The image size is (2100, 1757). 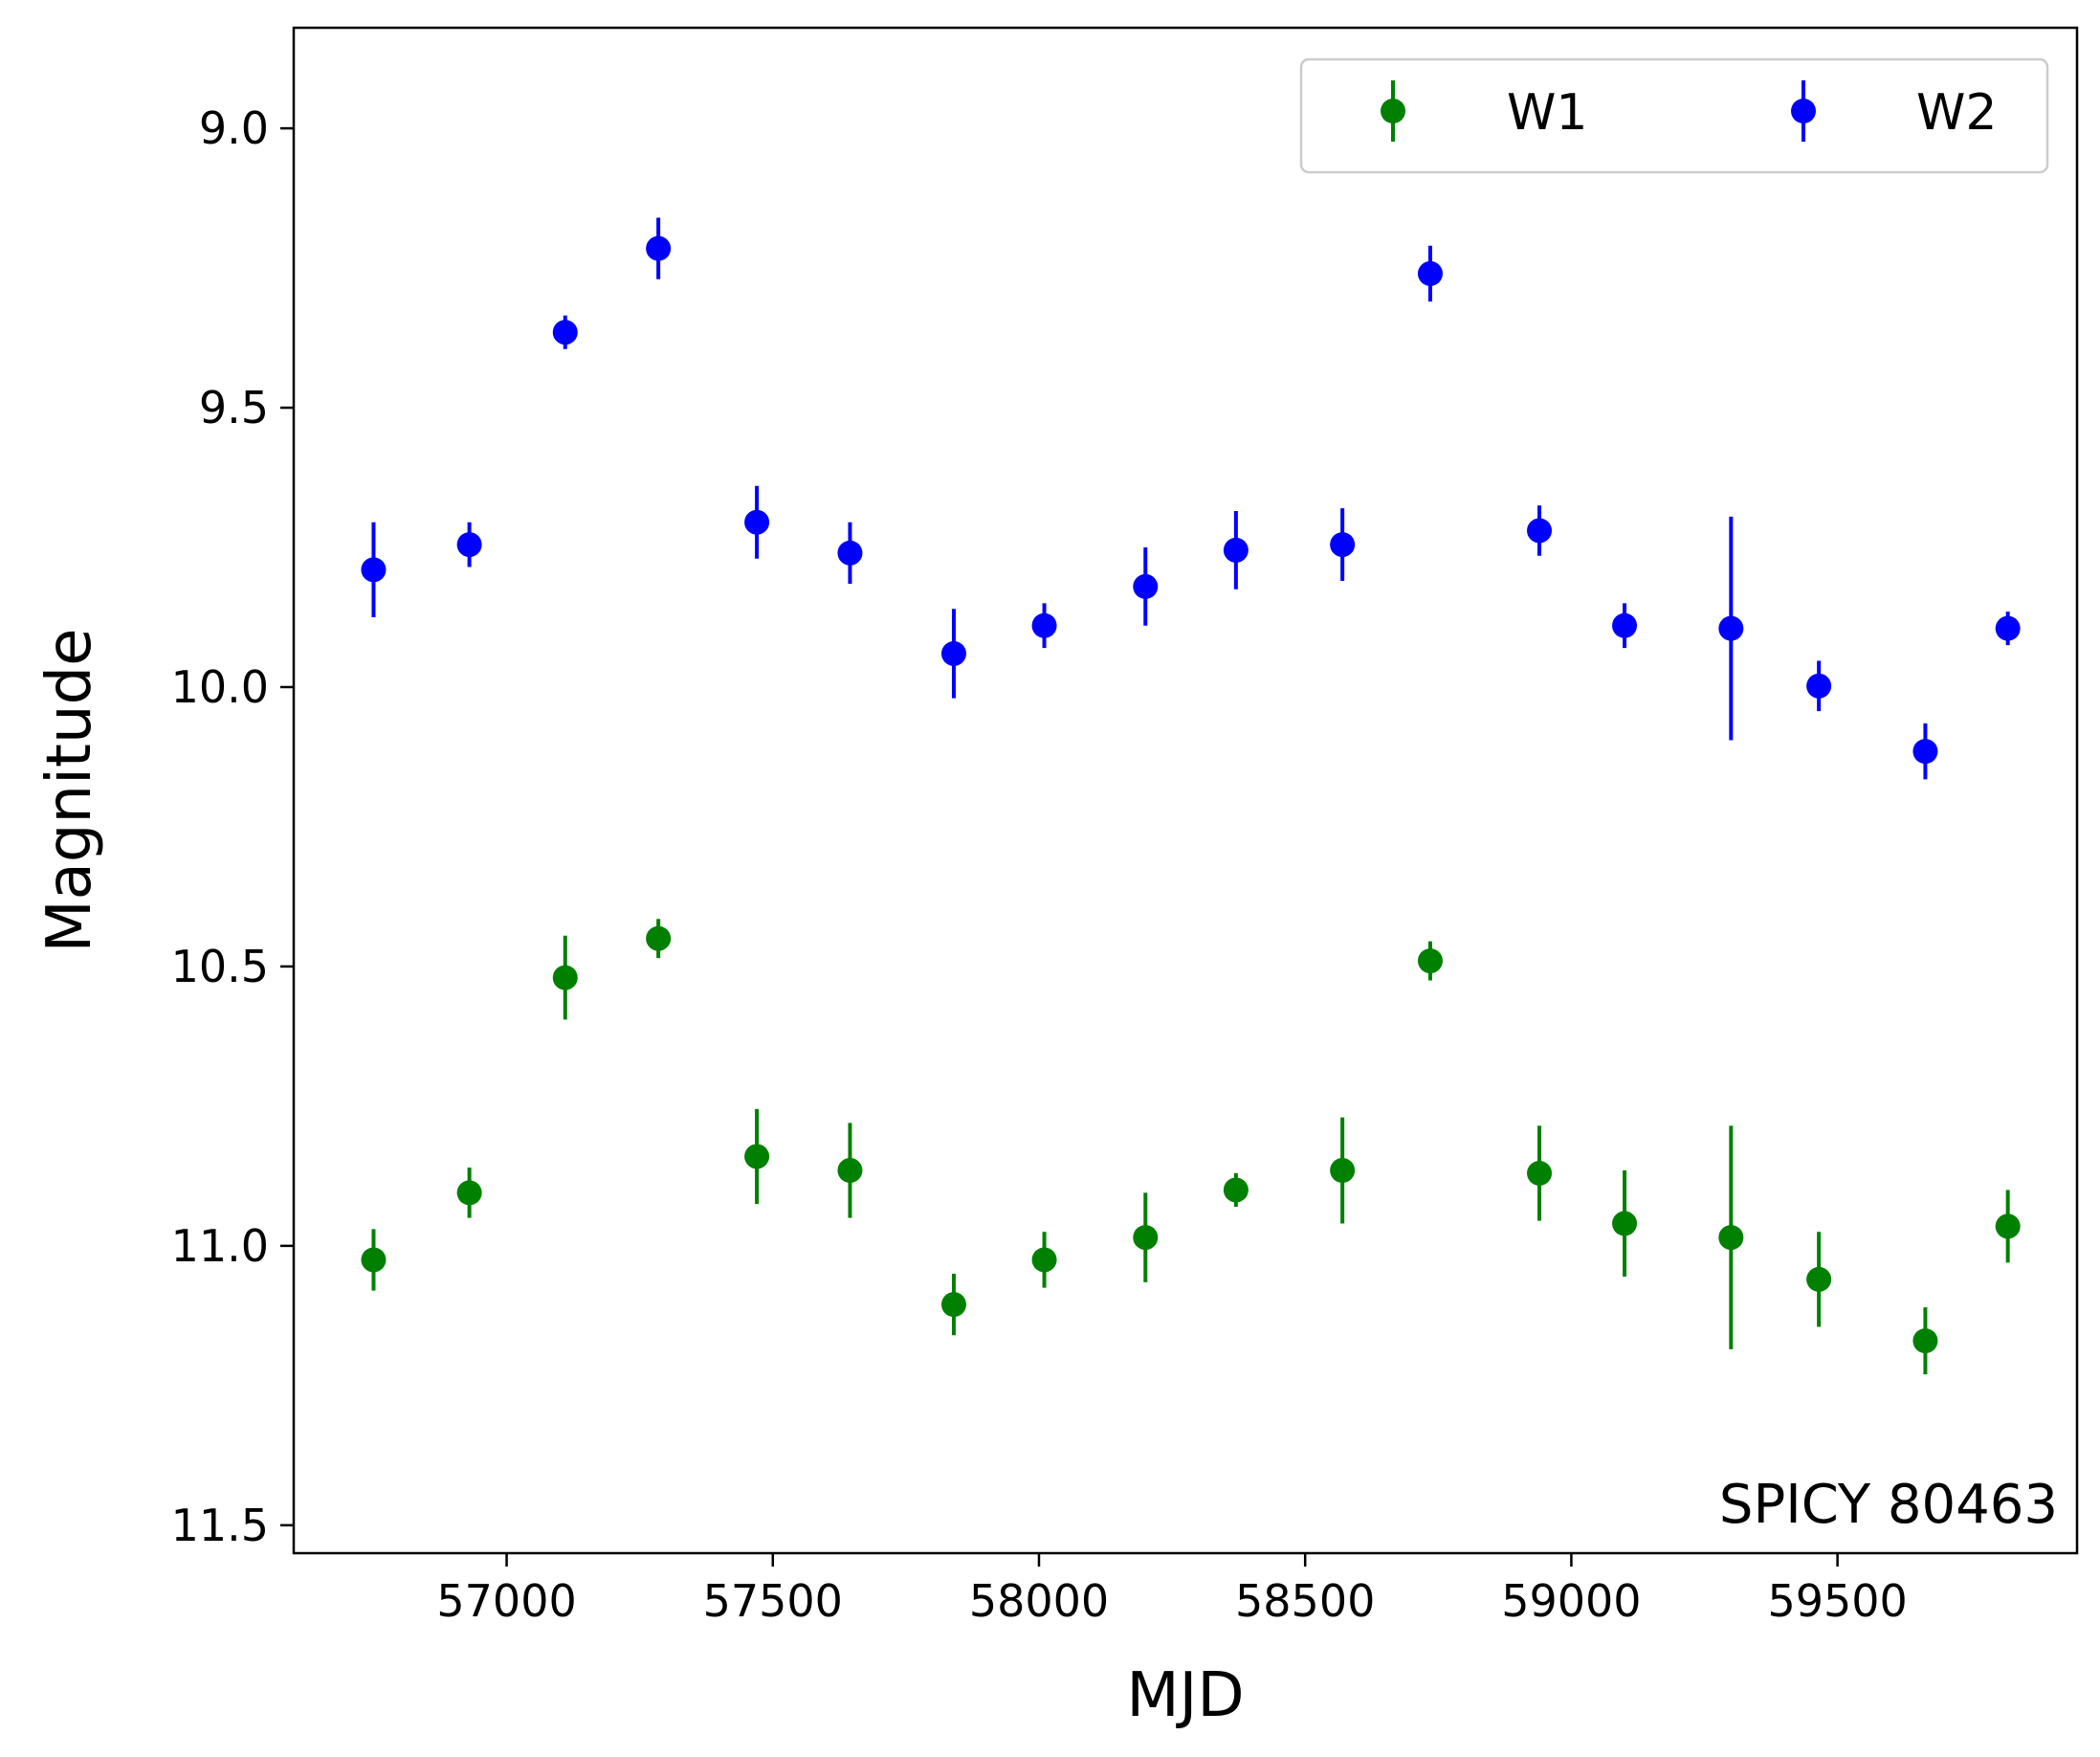 I want to click on legend-box, so click(x=1674, y=116).